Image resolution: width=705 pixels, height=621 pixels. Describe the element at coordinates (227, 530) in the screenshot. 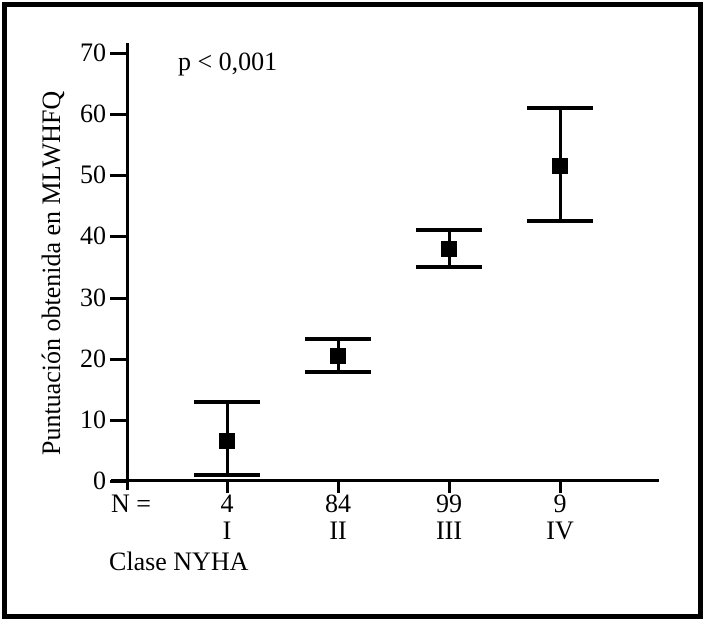

I see `category-label: I` at that location.